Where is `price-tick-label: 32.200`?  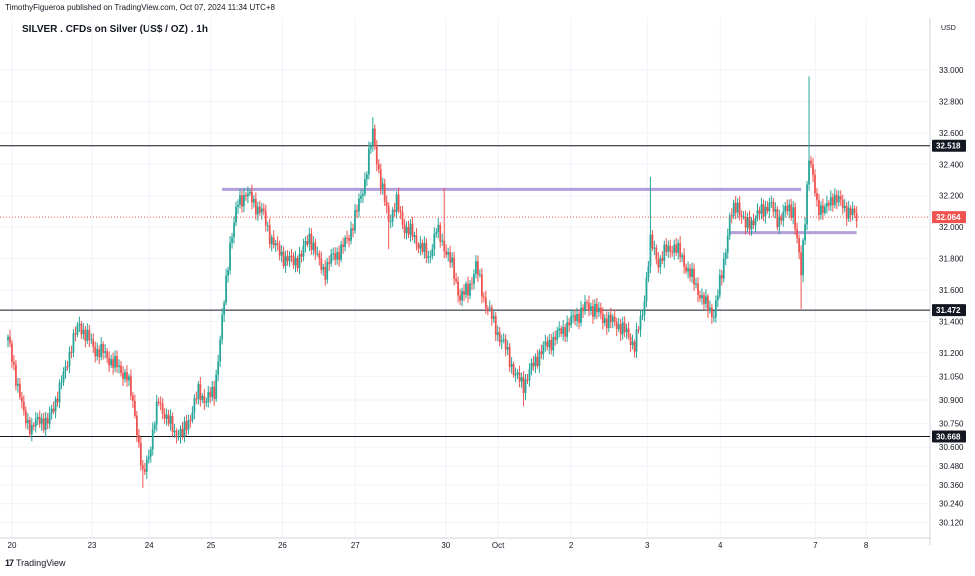 price-tick-label: 32.200 is located at coordinates (951, 196).